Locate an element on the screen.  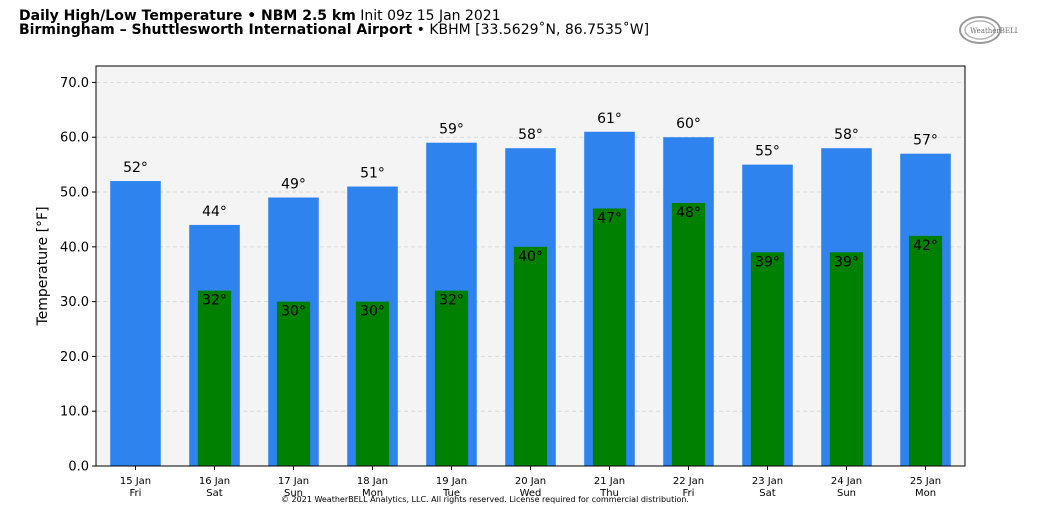
x-tick-label-date: 16 Jan is located at coordinates (214, 481).